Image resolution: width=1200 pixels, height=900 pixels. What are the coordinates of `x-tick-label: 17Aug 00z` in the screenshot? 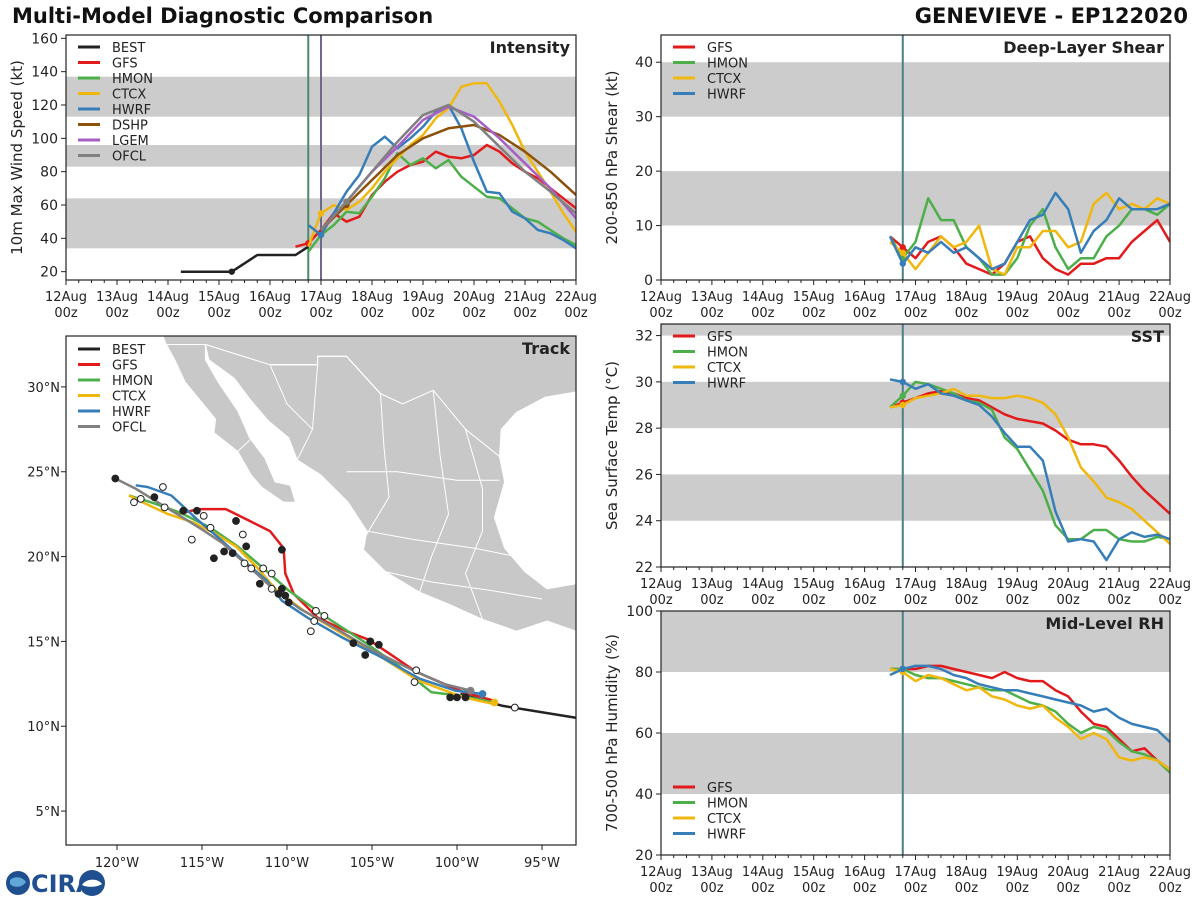 It's located at (321, 305).